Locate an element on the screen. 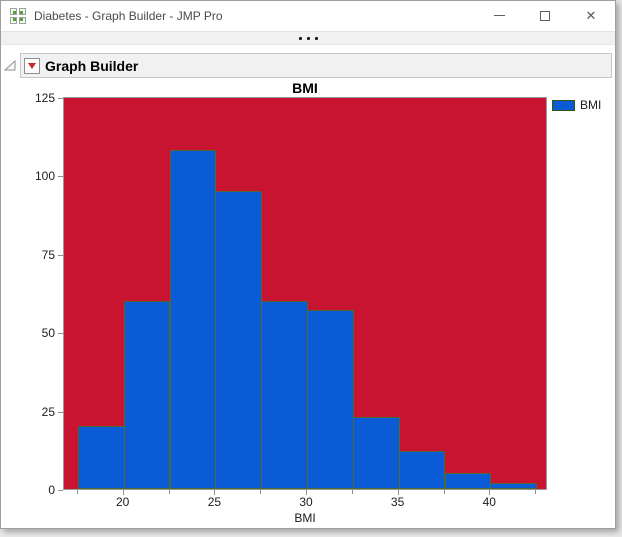 Image resolution: width=622 pixels, height=537 pixels. x-axis-tick-label: 20 is located at coordinates (123, 502).